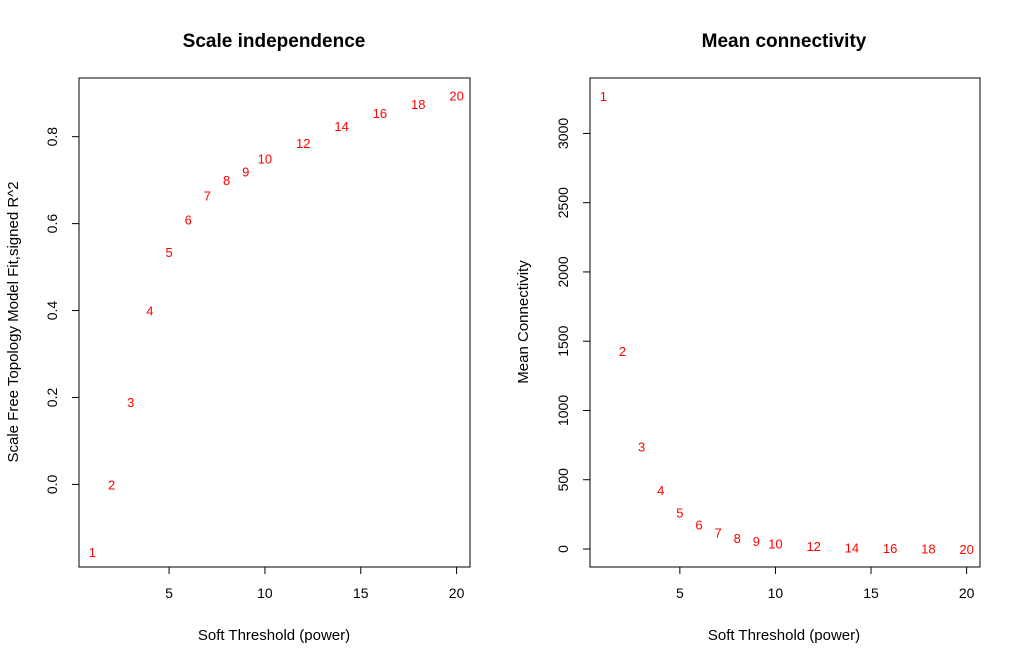  What do you see at coordinates (563, 480) in the screenshot?
I see `y-tick-label: 500` at bounding box center [563, 480].